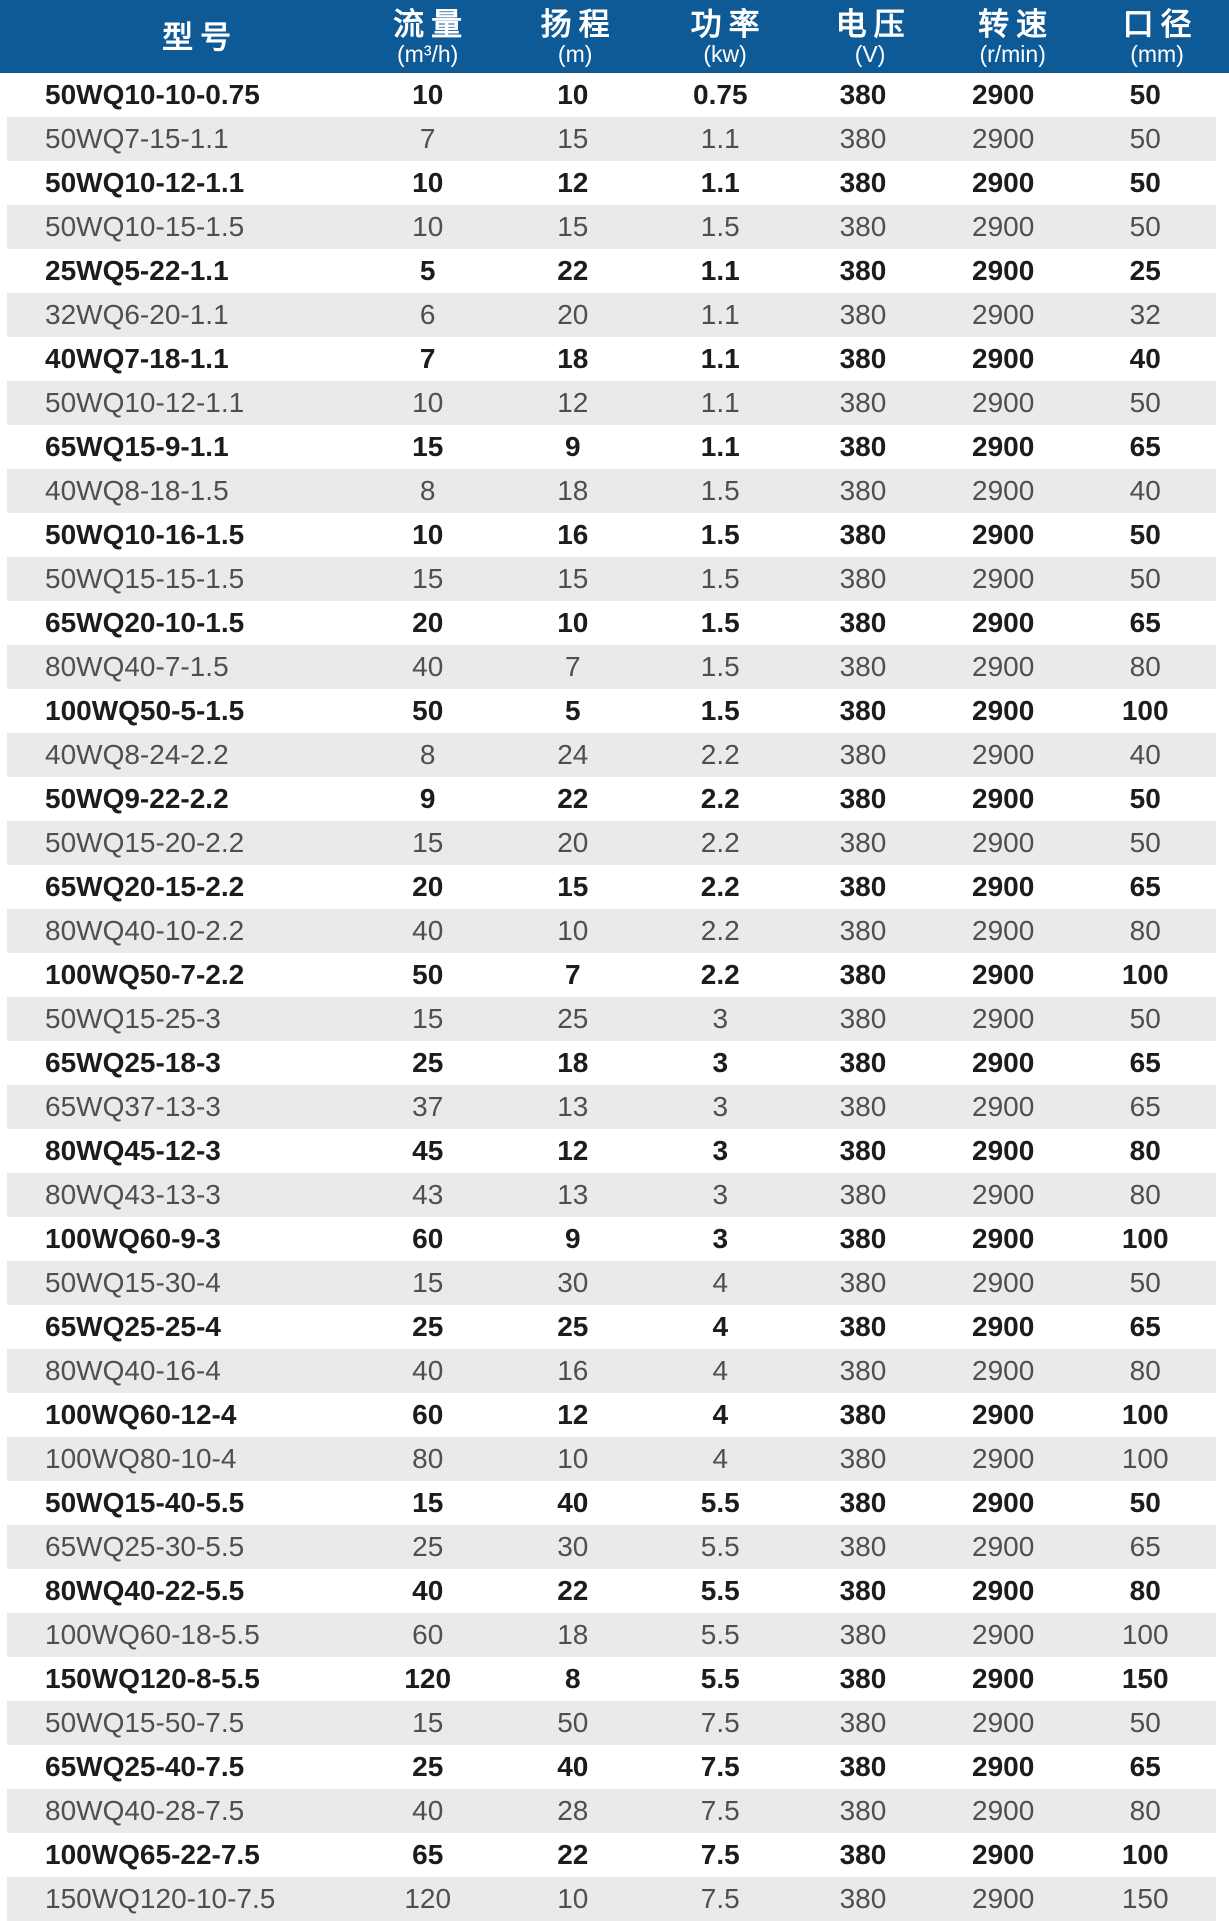 The image size is (1229, 1921). I want to click on table-row: 65WQ20-15-2.2 20 15 2.2 380 2900 65, so click(611, 887).